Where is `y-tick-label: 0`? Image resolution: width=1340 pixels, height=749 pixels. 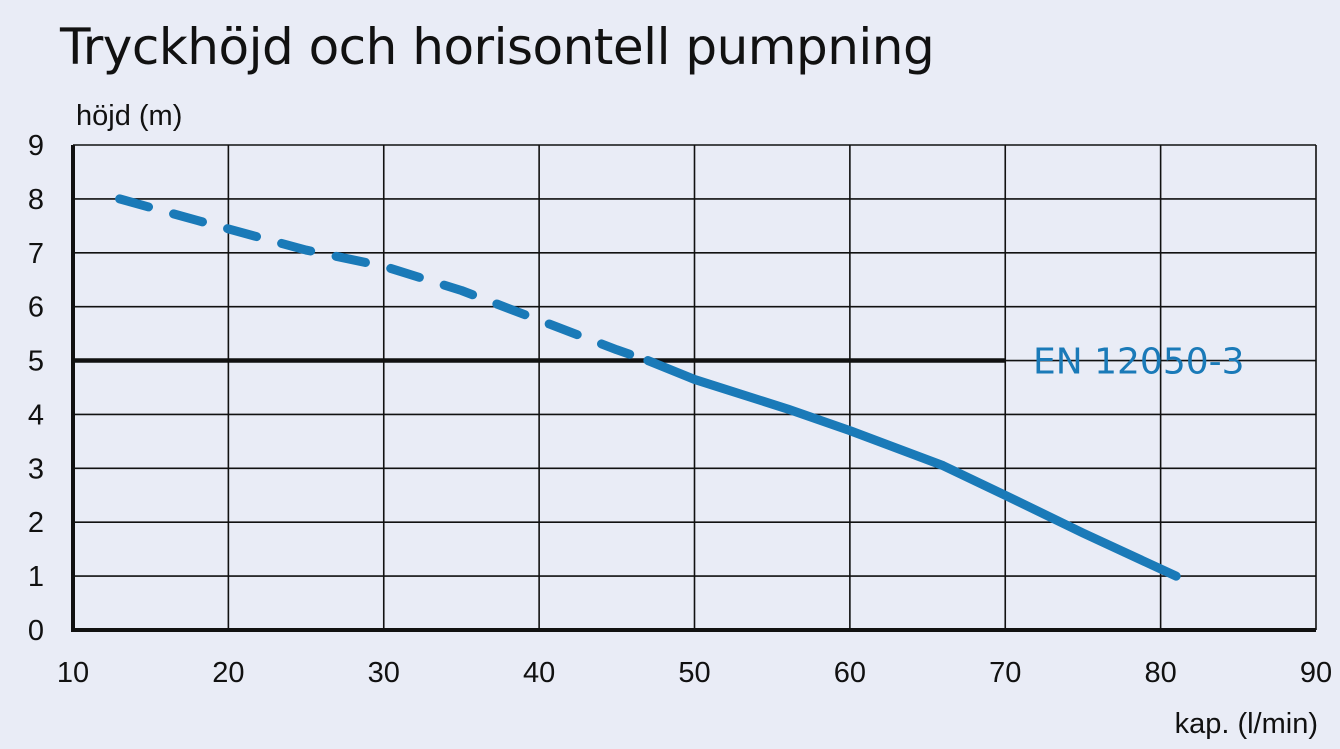
y-tick-label: 0 is located at coordinates (36, 631).